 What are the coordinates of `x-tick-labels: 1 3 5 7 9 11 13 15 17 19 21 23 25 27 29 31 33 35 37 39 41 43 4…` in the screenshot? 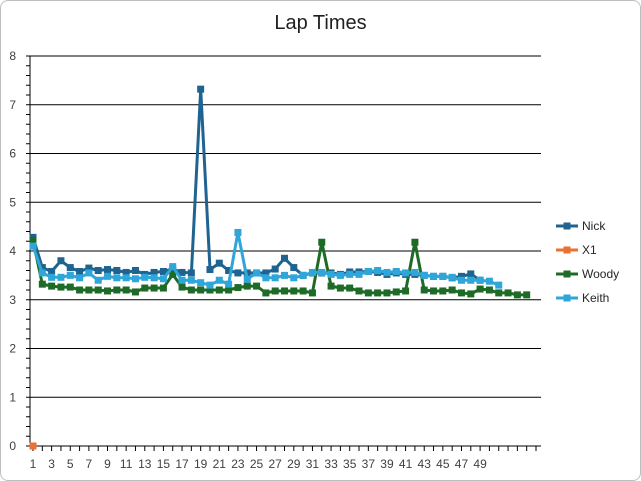 It's located at (258, 464).